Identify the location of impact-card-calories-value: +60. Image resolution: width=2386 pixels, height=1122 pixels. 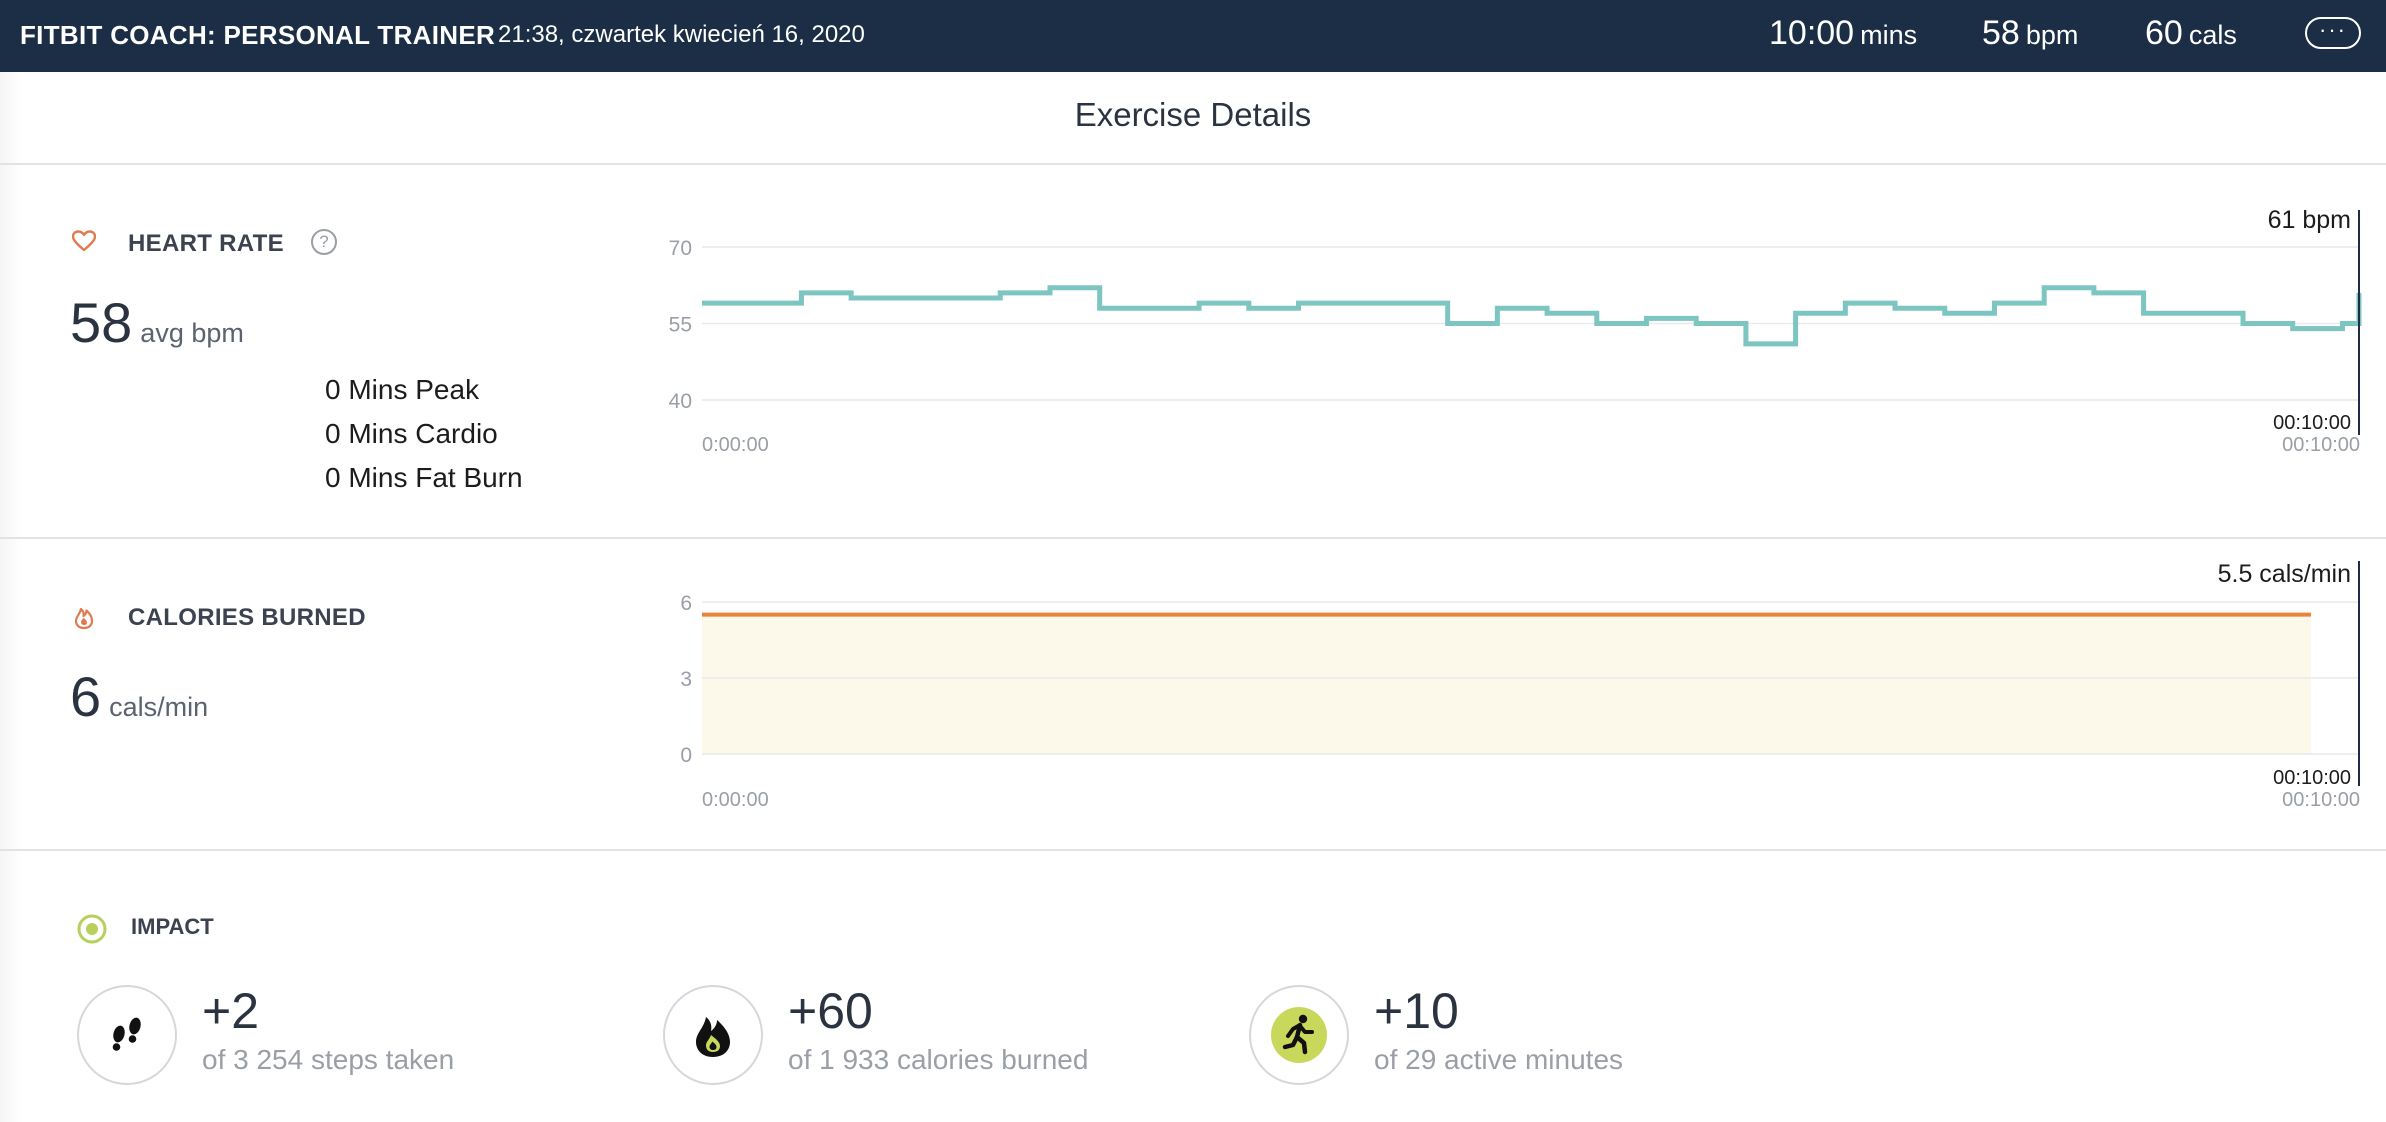
(830, 1011).